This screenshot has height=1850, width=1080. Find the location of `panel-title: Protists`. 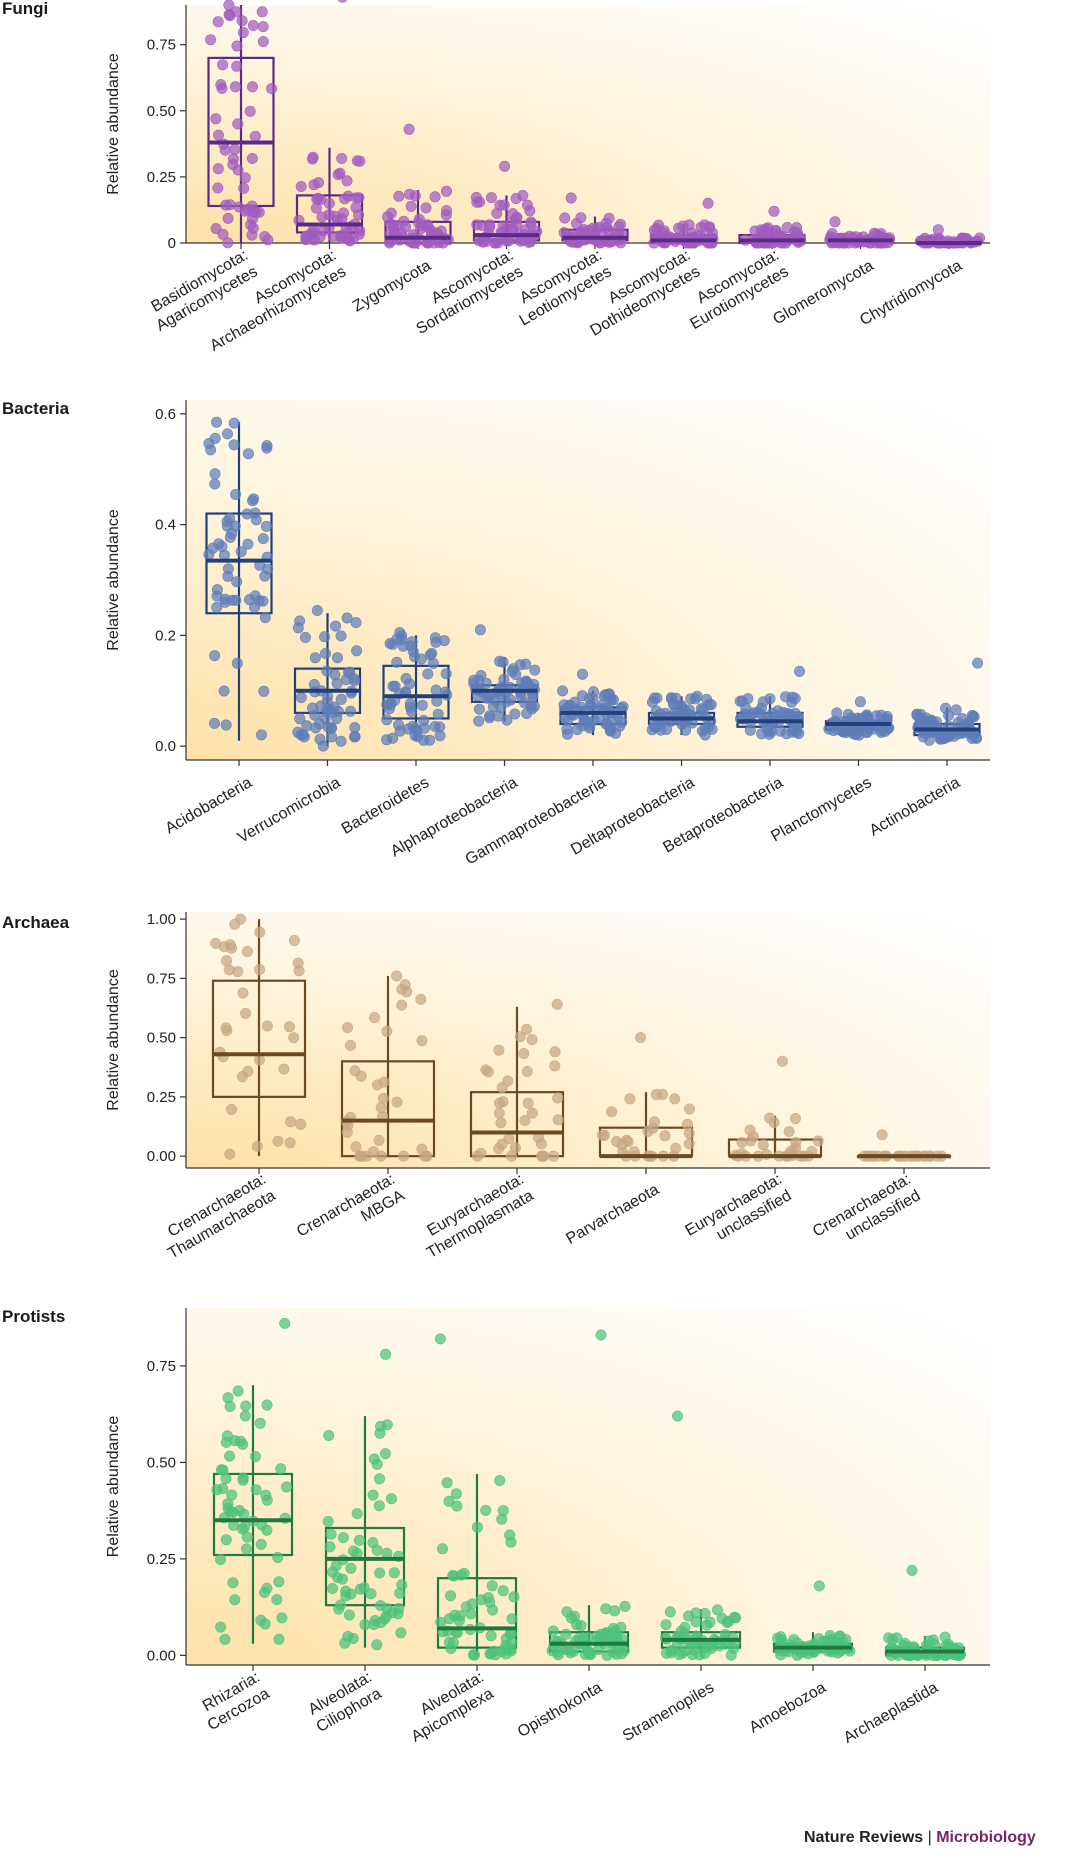

panel-title: Protists is located at coordinates (33, 1316).